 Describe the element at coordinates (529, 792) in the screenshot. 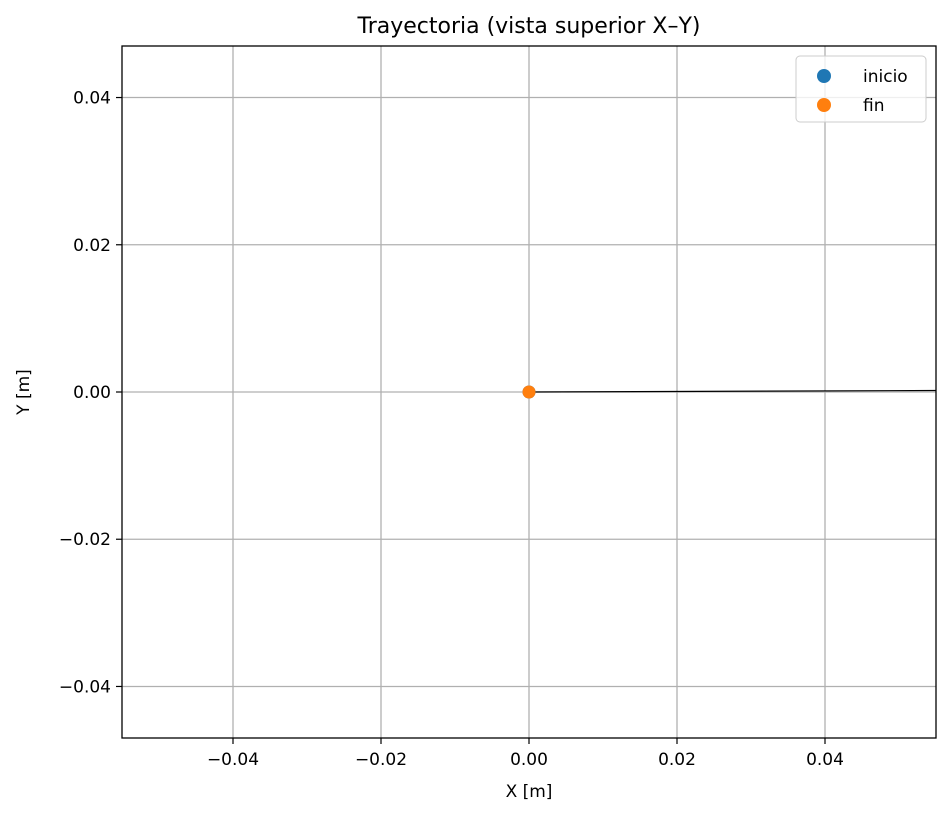

I see `x-axis-label: X [m]` at that location.